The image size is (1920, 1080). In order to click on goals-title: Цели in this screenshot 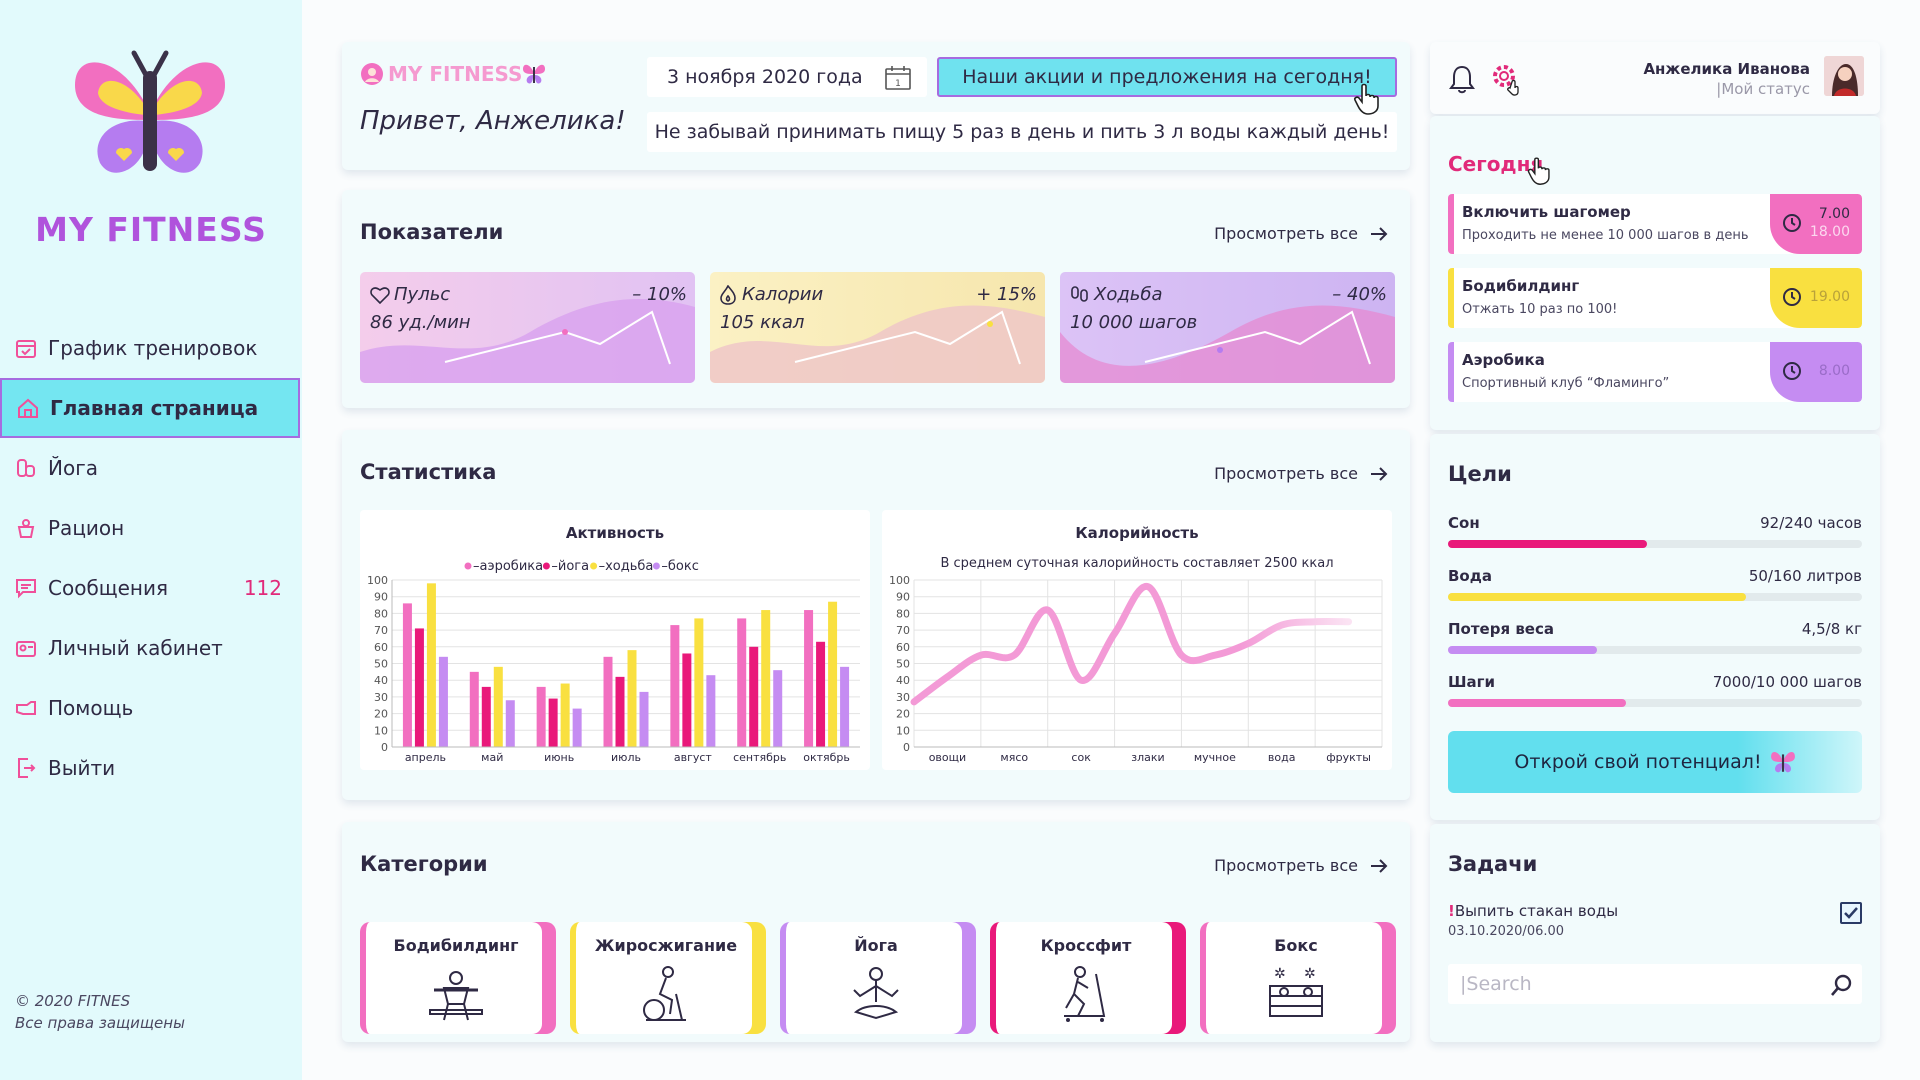, I will do `click(1480, 474)`.